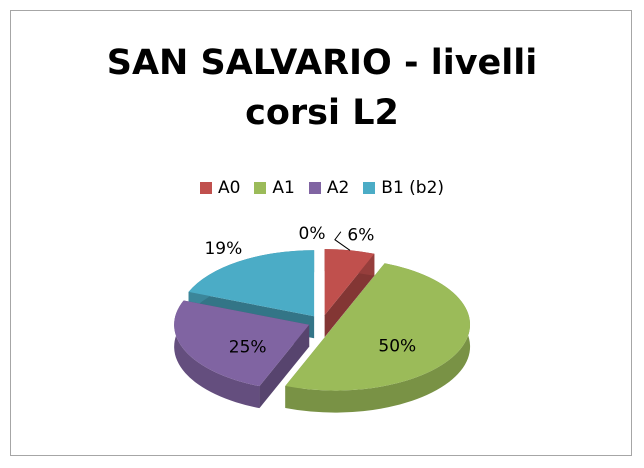  I want to click on legend-label: A2, so click(338, 188).